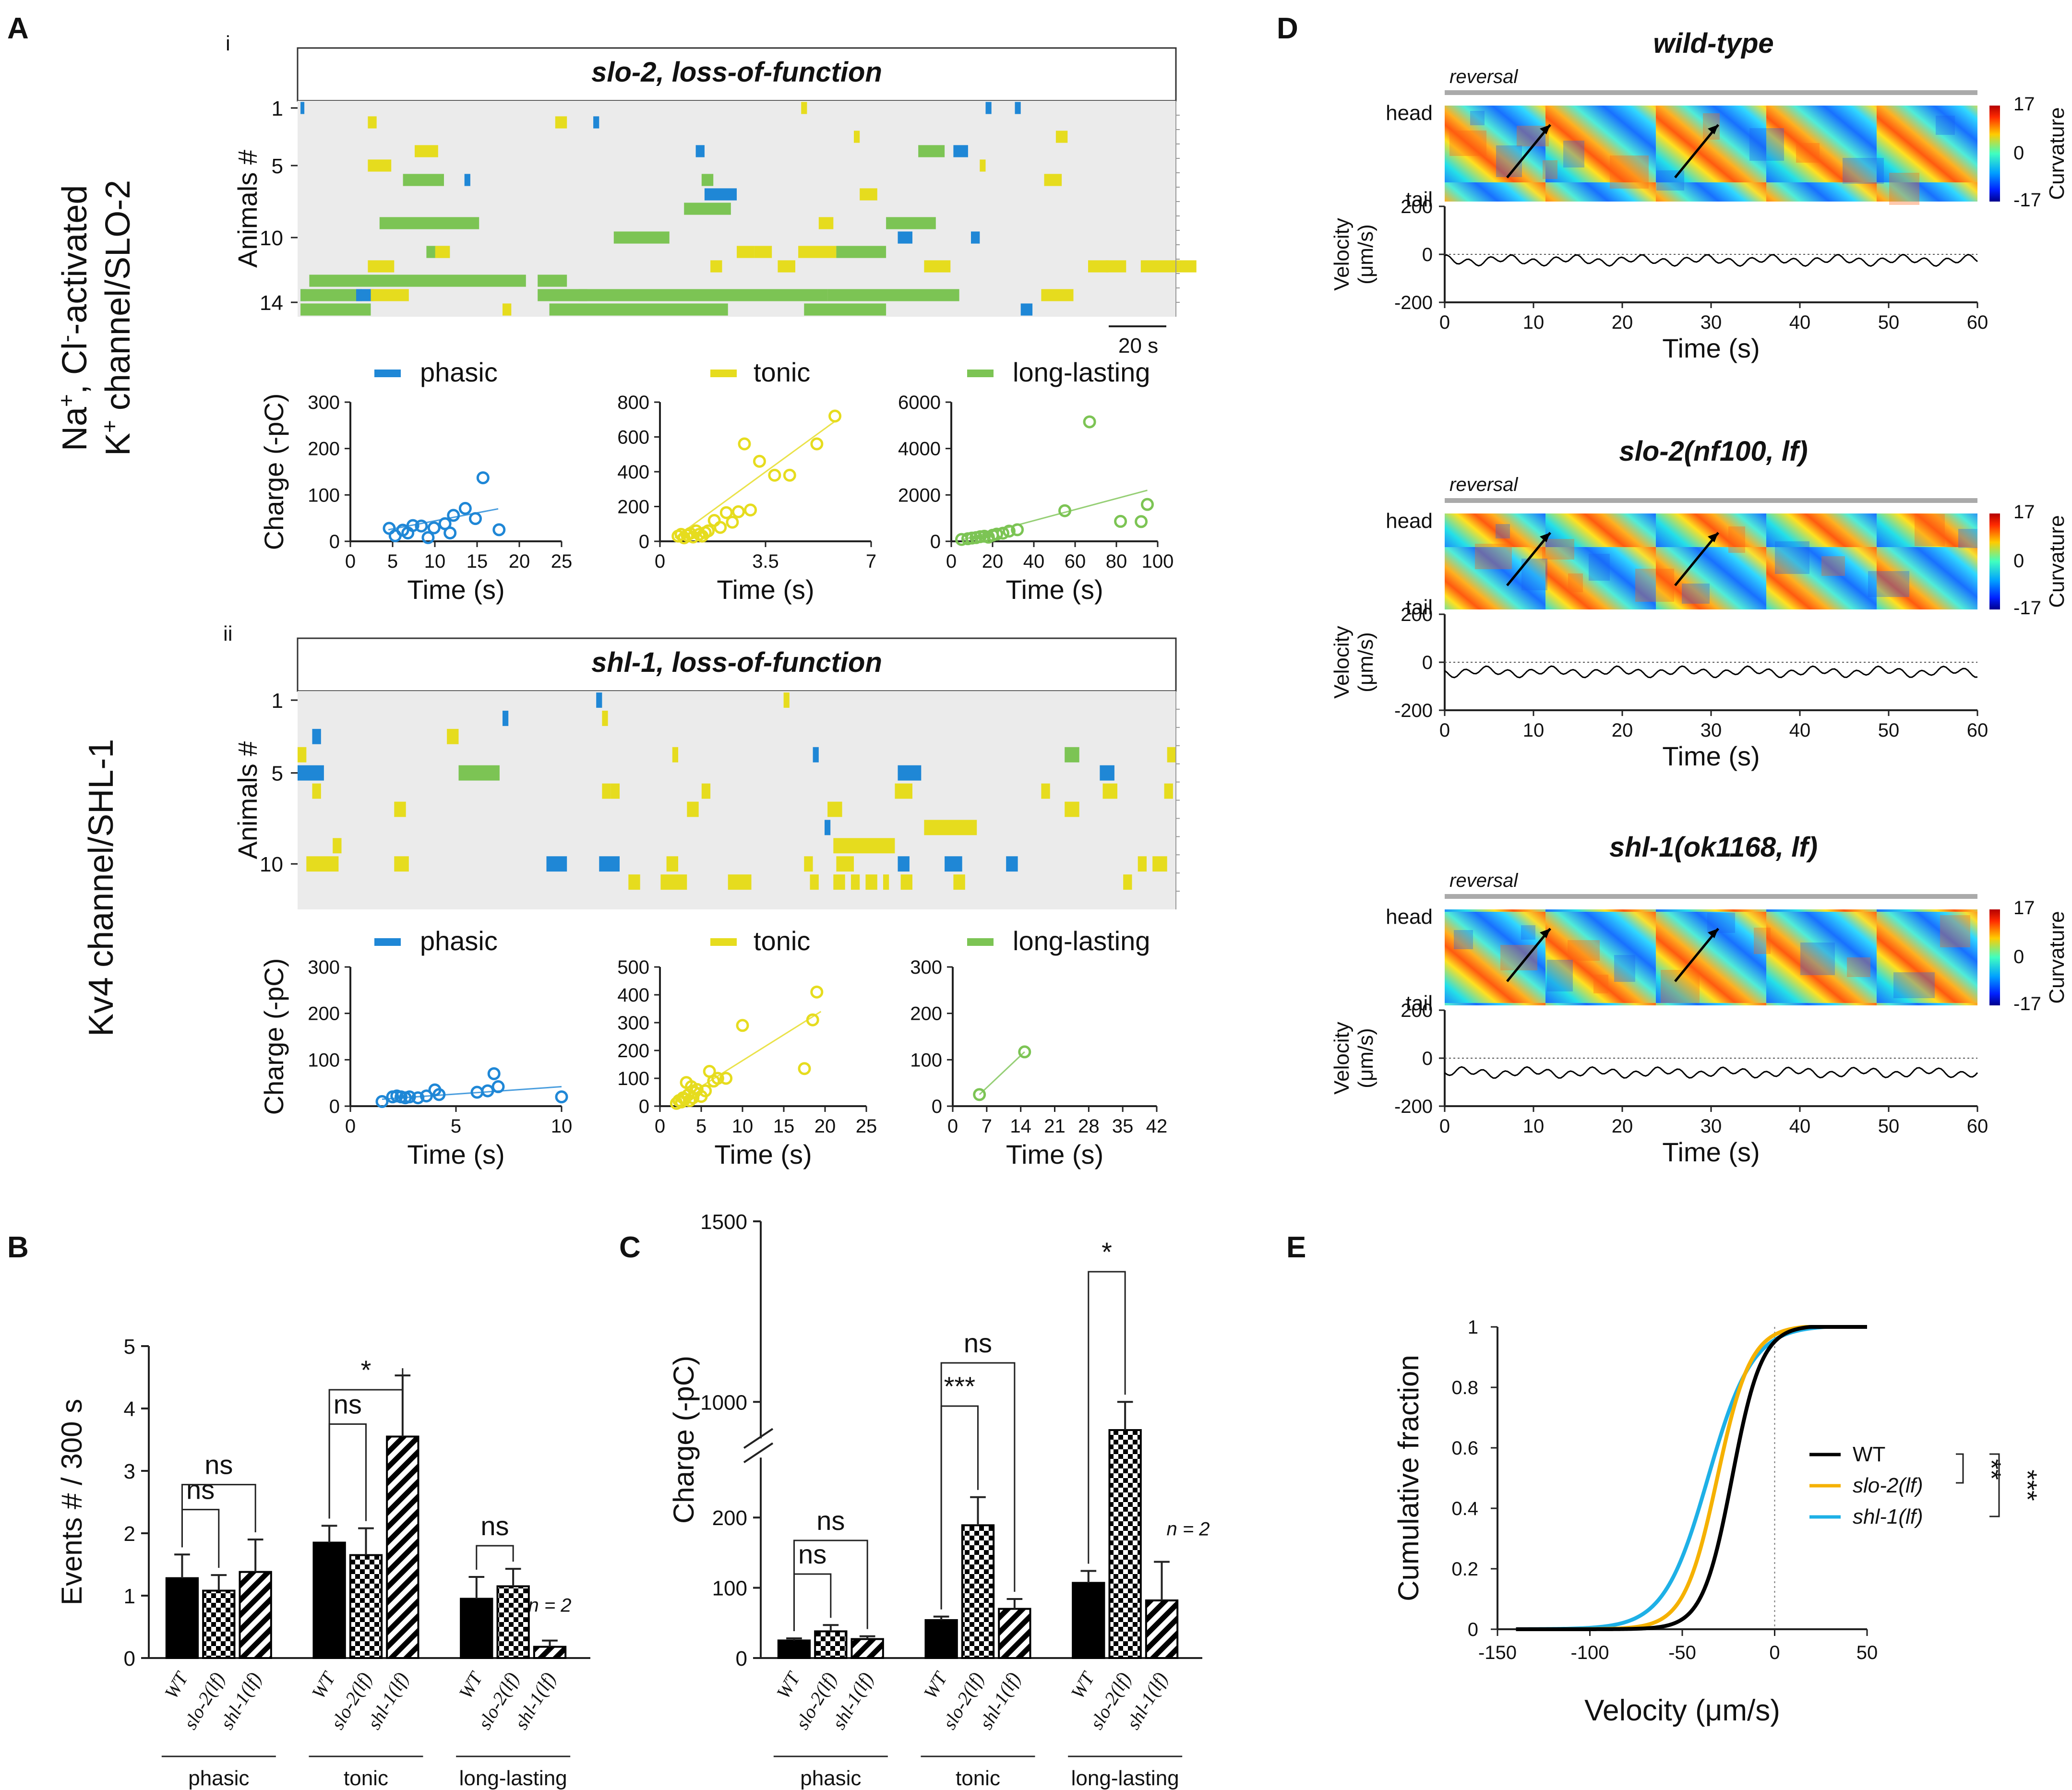  What do you see at coordinates (1138, 346) in the screenshot?
I see `scalebar-label: 20 s` at bounding box center [1138, 346].